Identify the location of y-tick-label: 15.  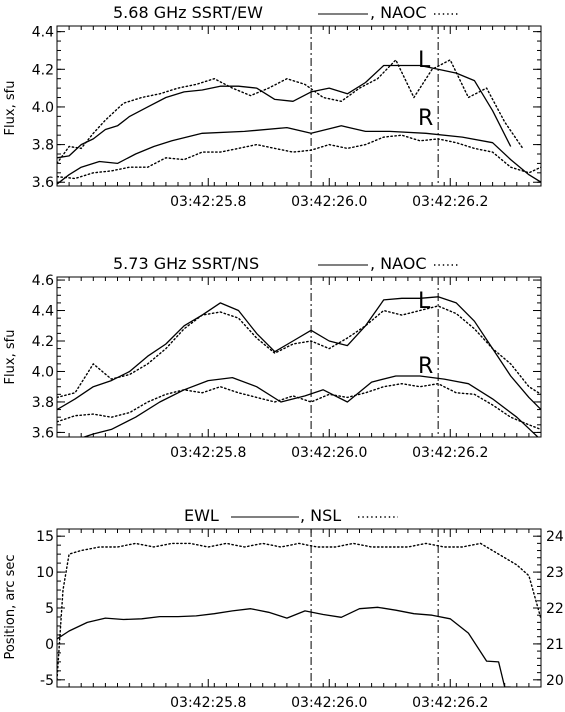
(45, 537).